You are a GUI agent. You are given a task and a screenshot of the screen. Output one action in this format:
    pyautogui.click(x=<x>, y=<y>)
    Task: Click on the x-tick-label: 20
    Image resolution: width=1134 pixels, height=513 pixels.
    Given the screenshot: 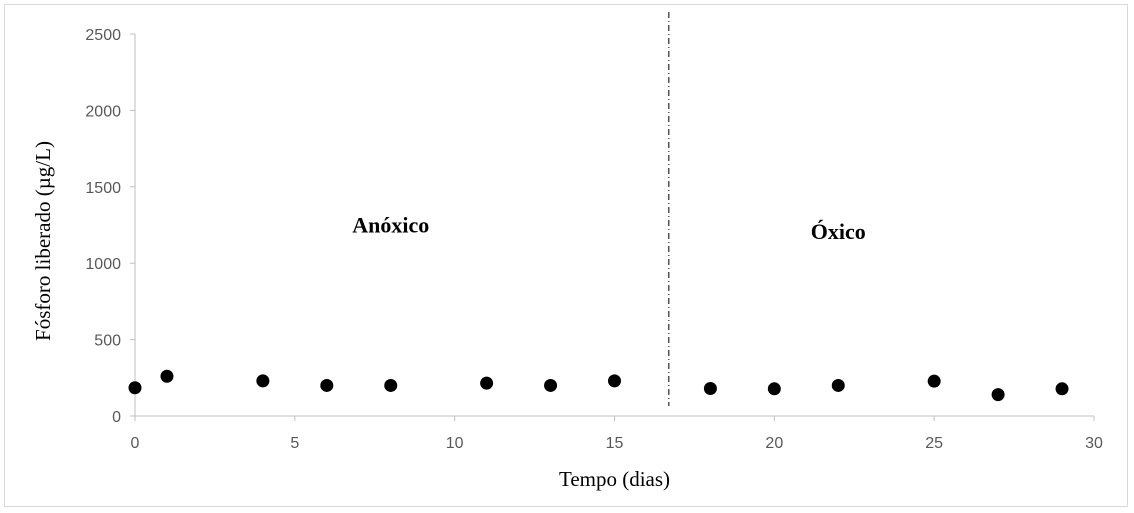 What is the action you would take?
    pyautogui.click(x=774, y=443)
    